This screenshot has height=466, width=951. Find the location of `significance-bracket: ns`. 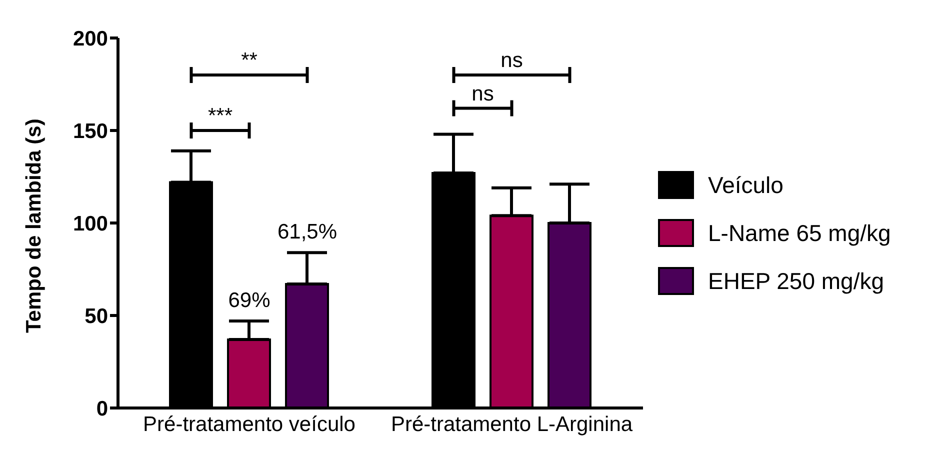

significance-bracket: ns is located at coordinates (483, 100).